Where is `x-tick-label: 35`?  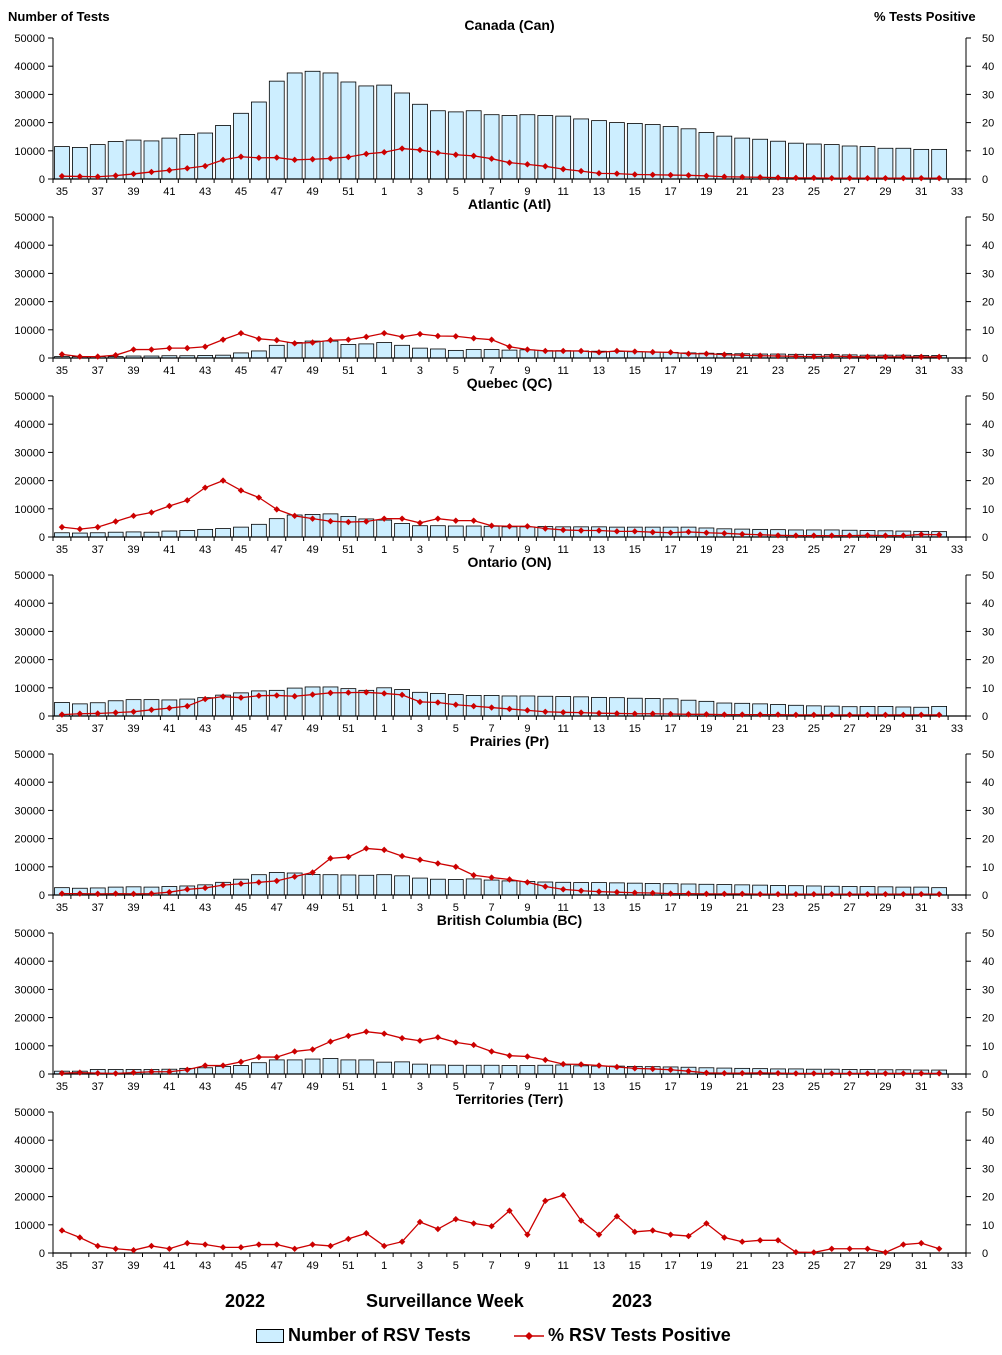 x-tick-label: 35 is located at coordinates (62, 908).